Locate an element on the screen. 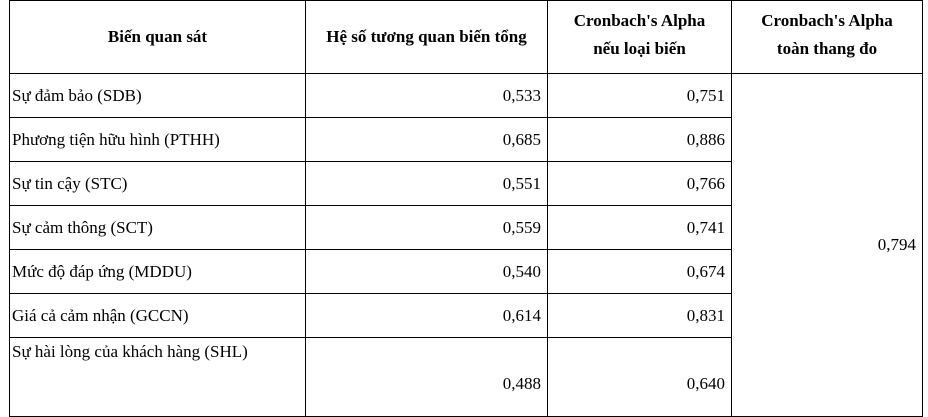  table-row: Phương tiện hữu hình (PTHH) 0,685 0,886 is located at coordinates (466, 139).